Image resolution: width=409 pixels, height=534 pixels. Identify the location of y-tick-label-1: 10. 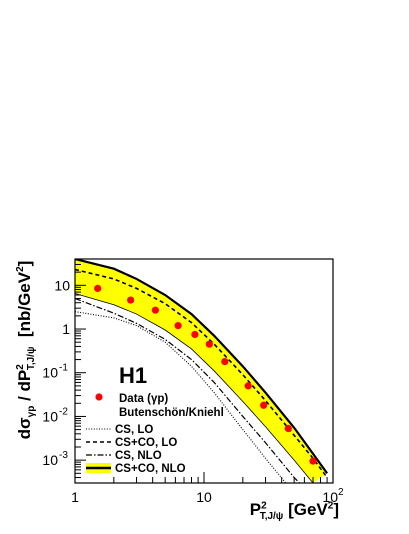
(50, 416).